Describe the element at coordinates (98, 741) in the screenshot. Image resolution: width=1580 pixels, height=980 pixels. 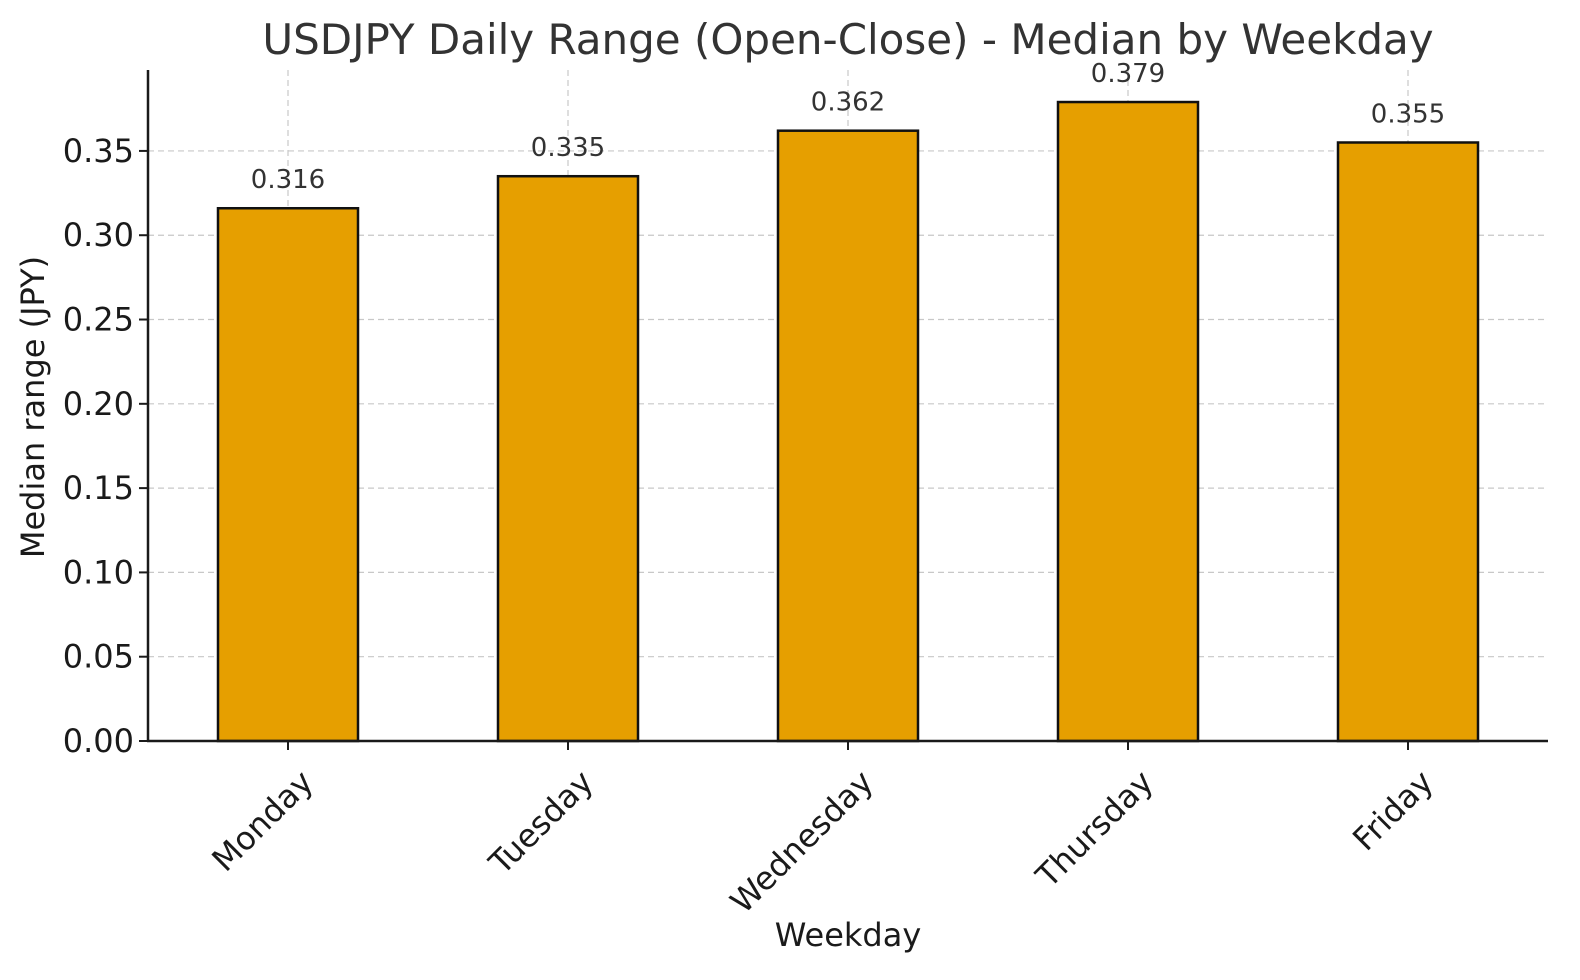
I see `y-tick-label: 0.00` at that location.